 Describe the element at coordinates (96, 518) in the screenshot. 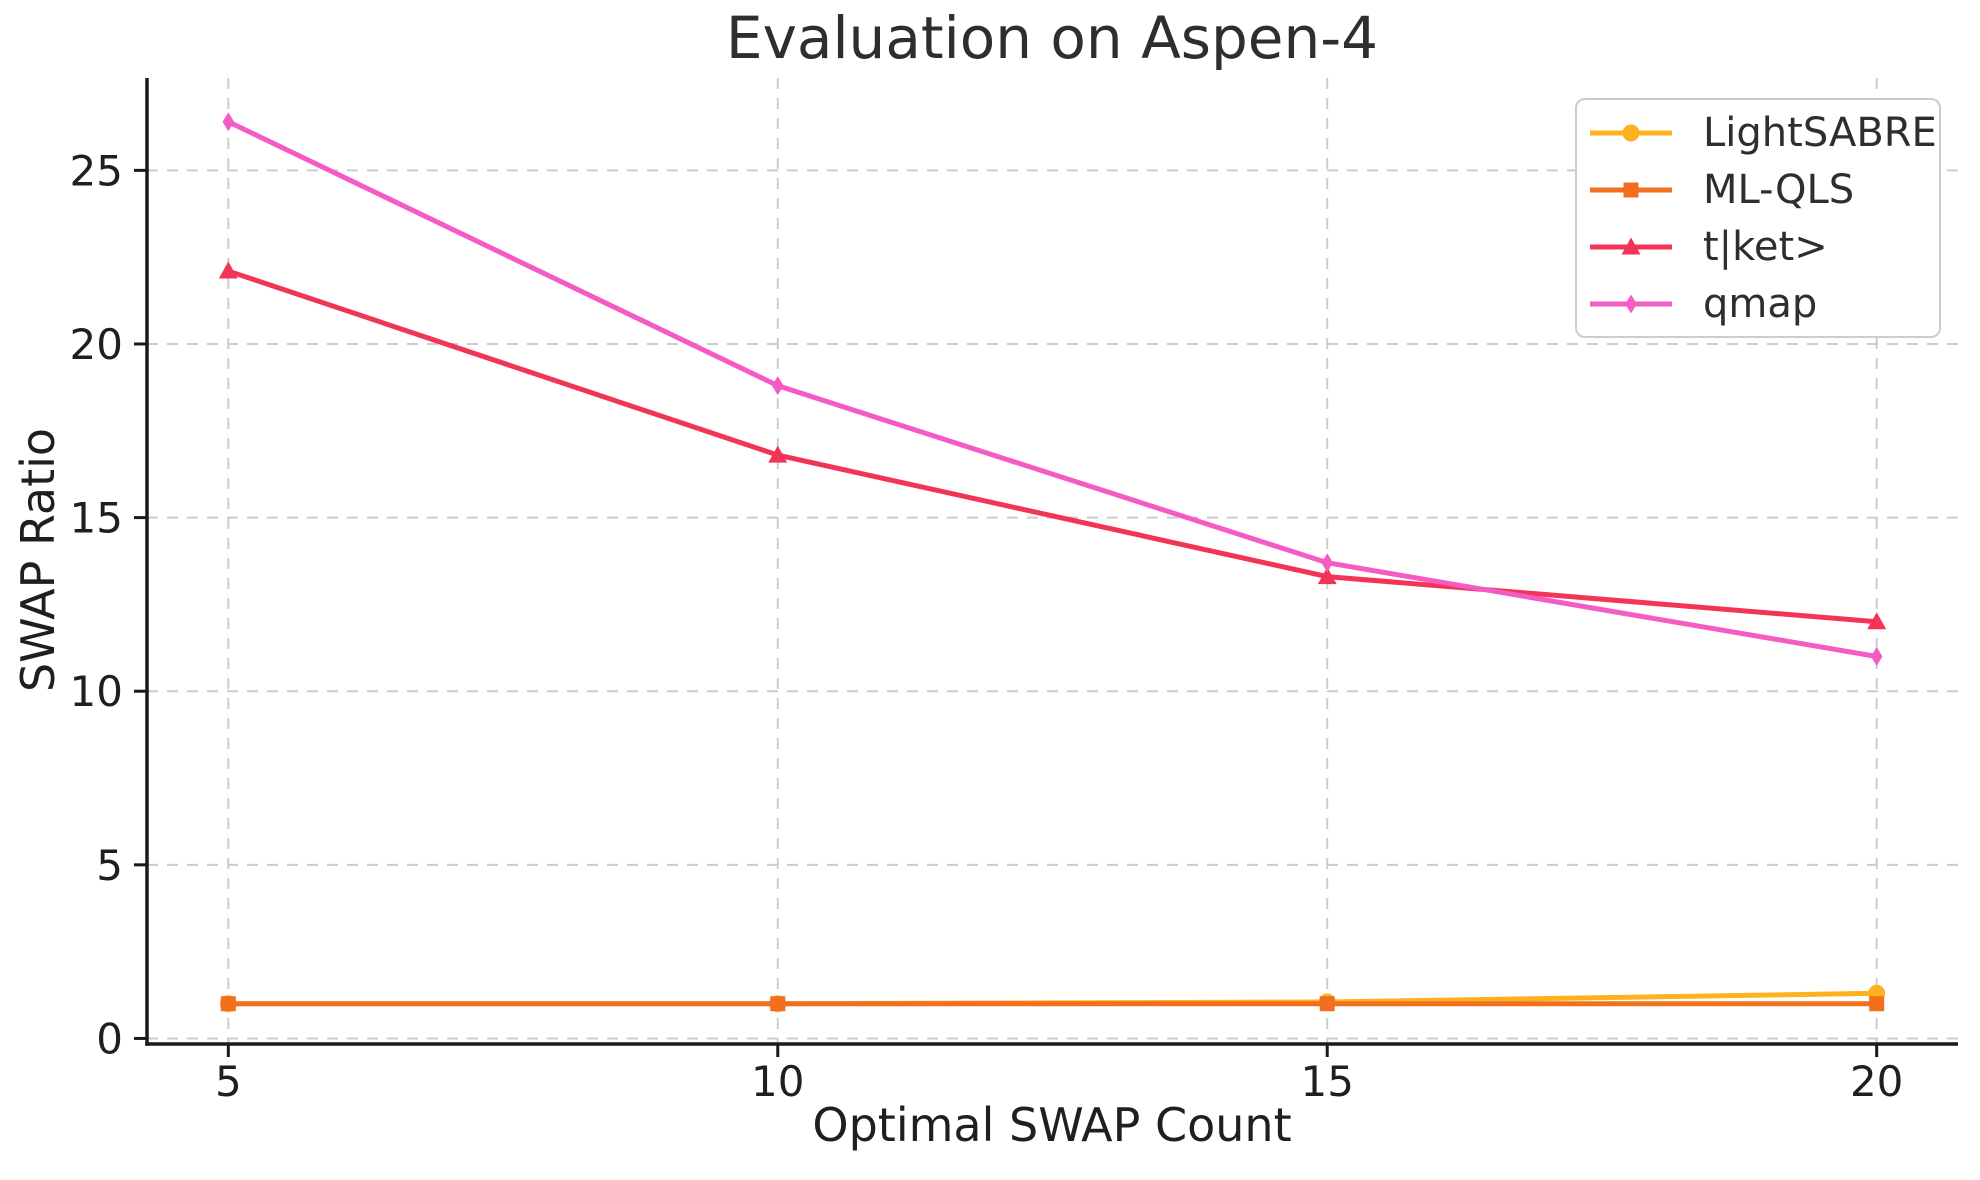

I see `y-tick-label: 15` at that location.